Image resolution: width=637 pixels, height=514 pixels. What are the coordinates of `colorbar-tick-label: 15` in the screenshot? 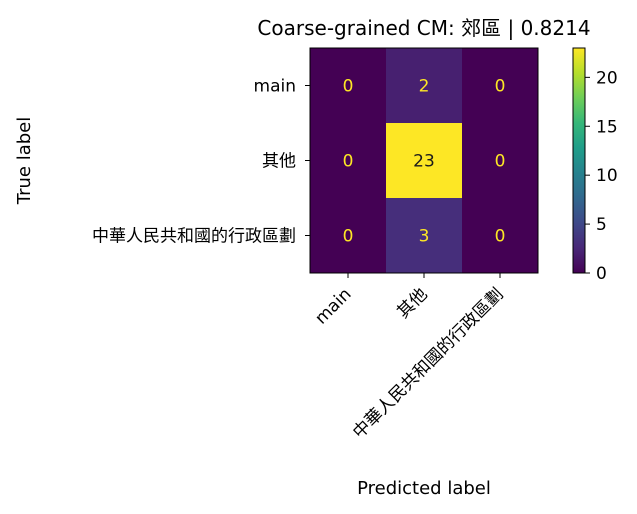 It's located at (607, 127).